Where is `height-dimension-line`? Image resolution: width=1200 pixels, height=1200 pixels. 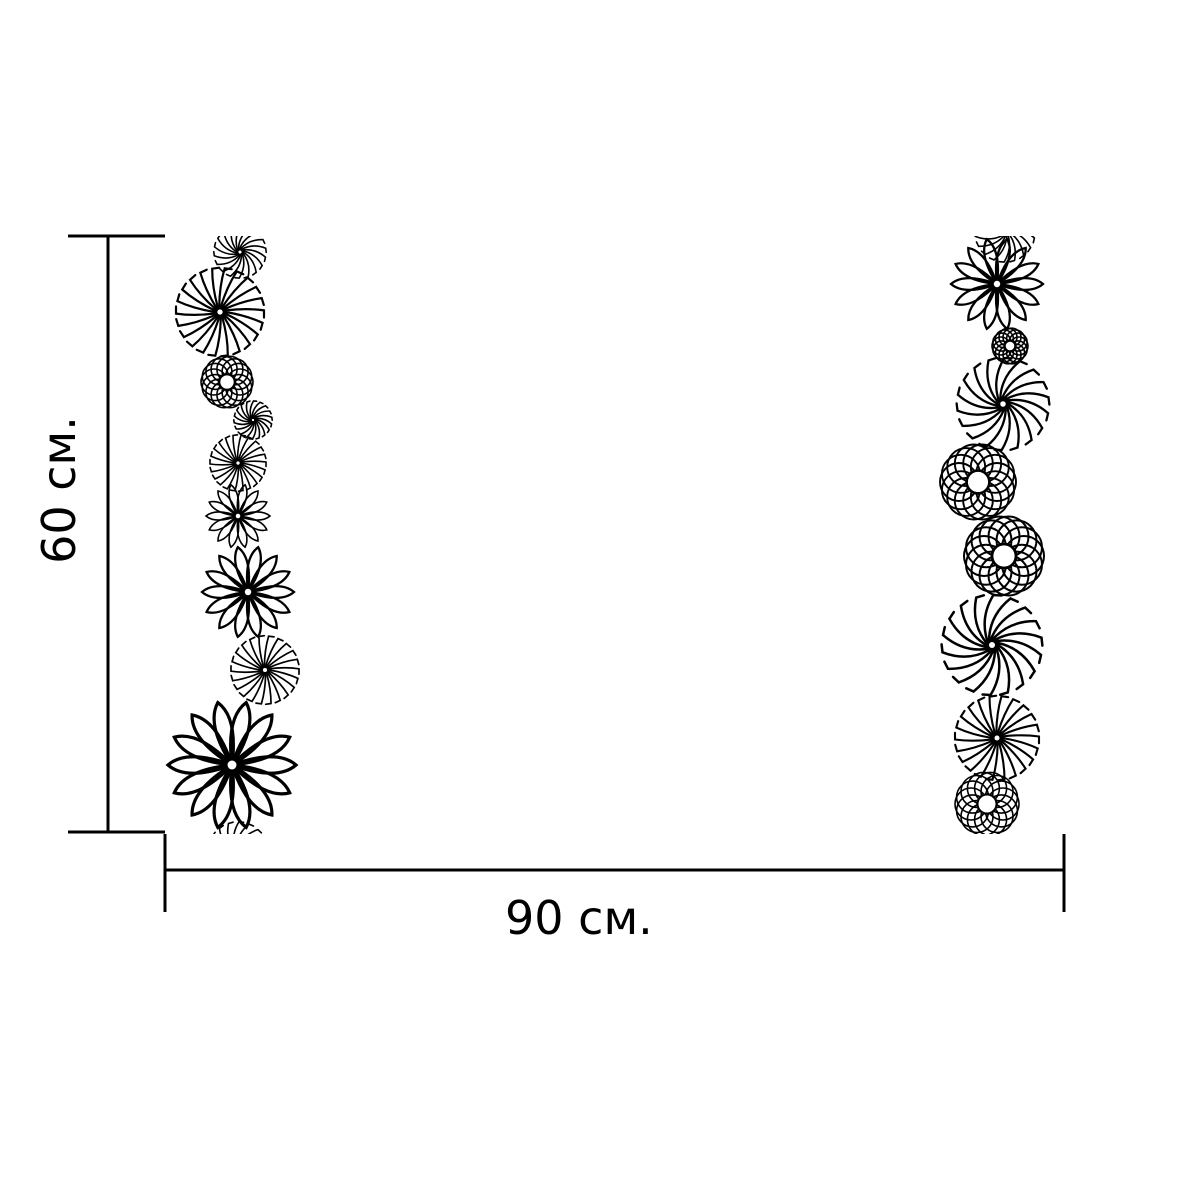
height-dimension-line is located at coordinates (116, 534).